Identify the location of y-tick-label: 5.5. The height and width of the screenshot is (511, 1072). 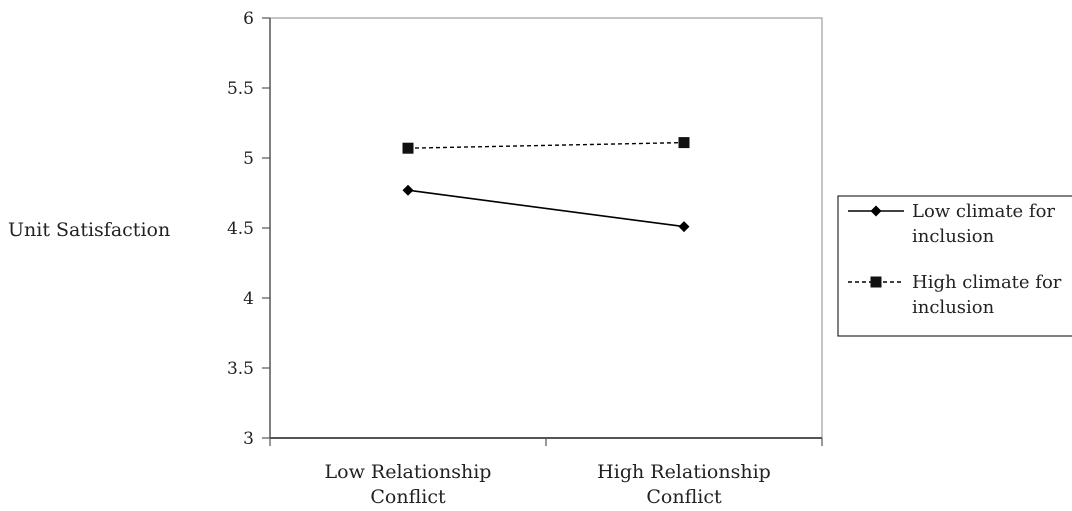
(240, 89).